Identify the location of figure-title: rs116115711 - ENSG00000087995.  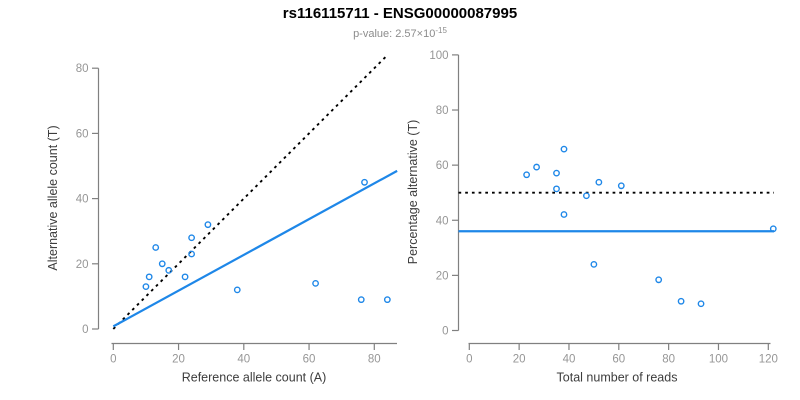
(400, 13).